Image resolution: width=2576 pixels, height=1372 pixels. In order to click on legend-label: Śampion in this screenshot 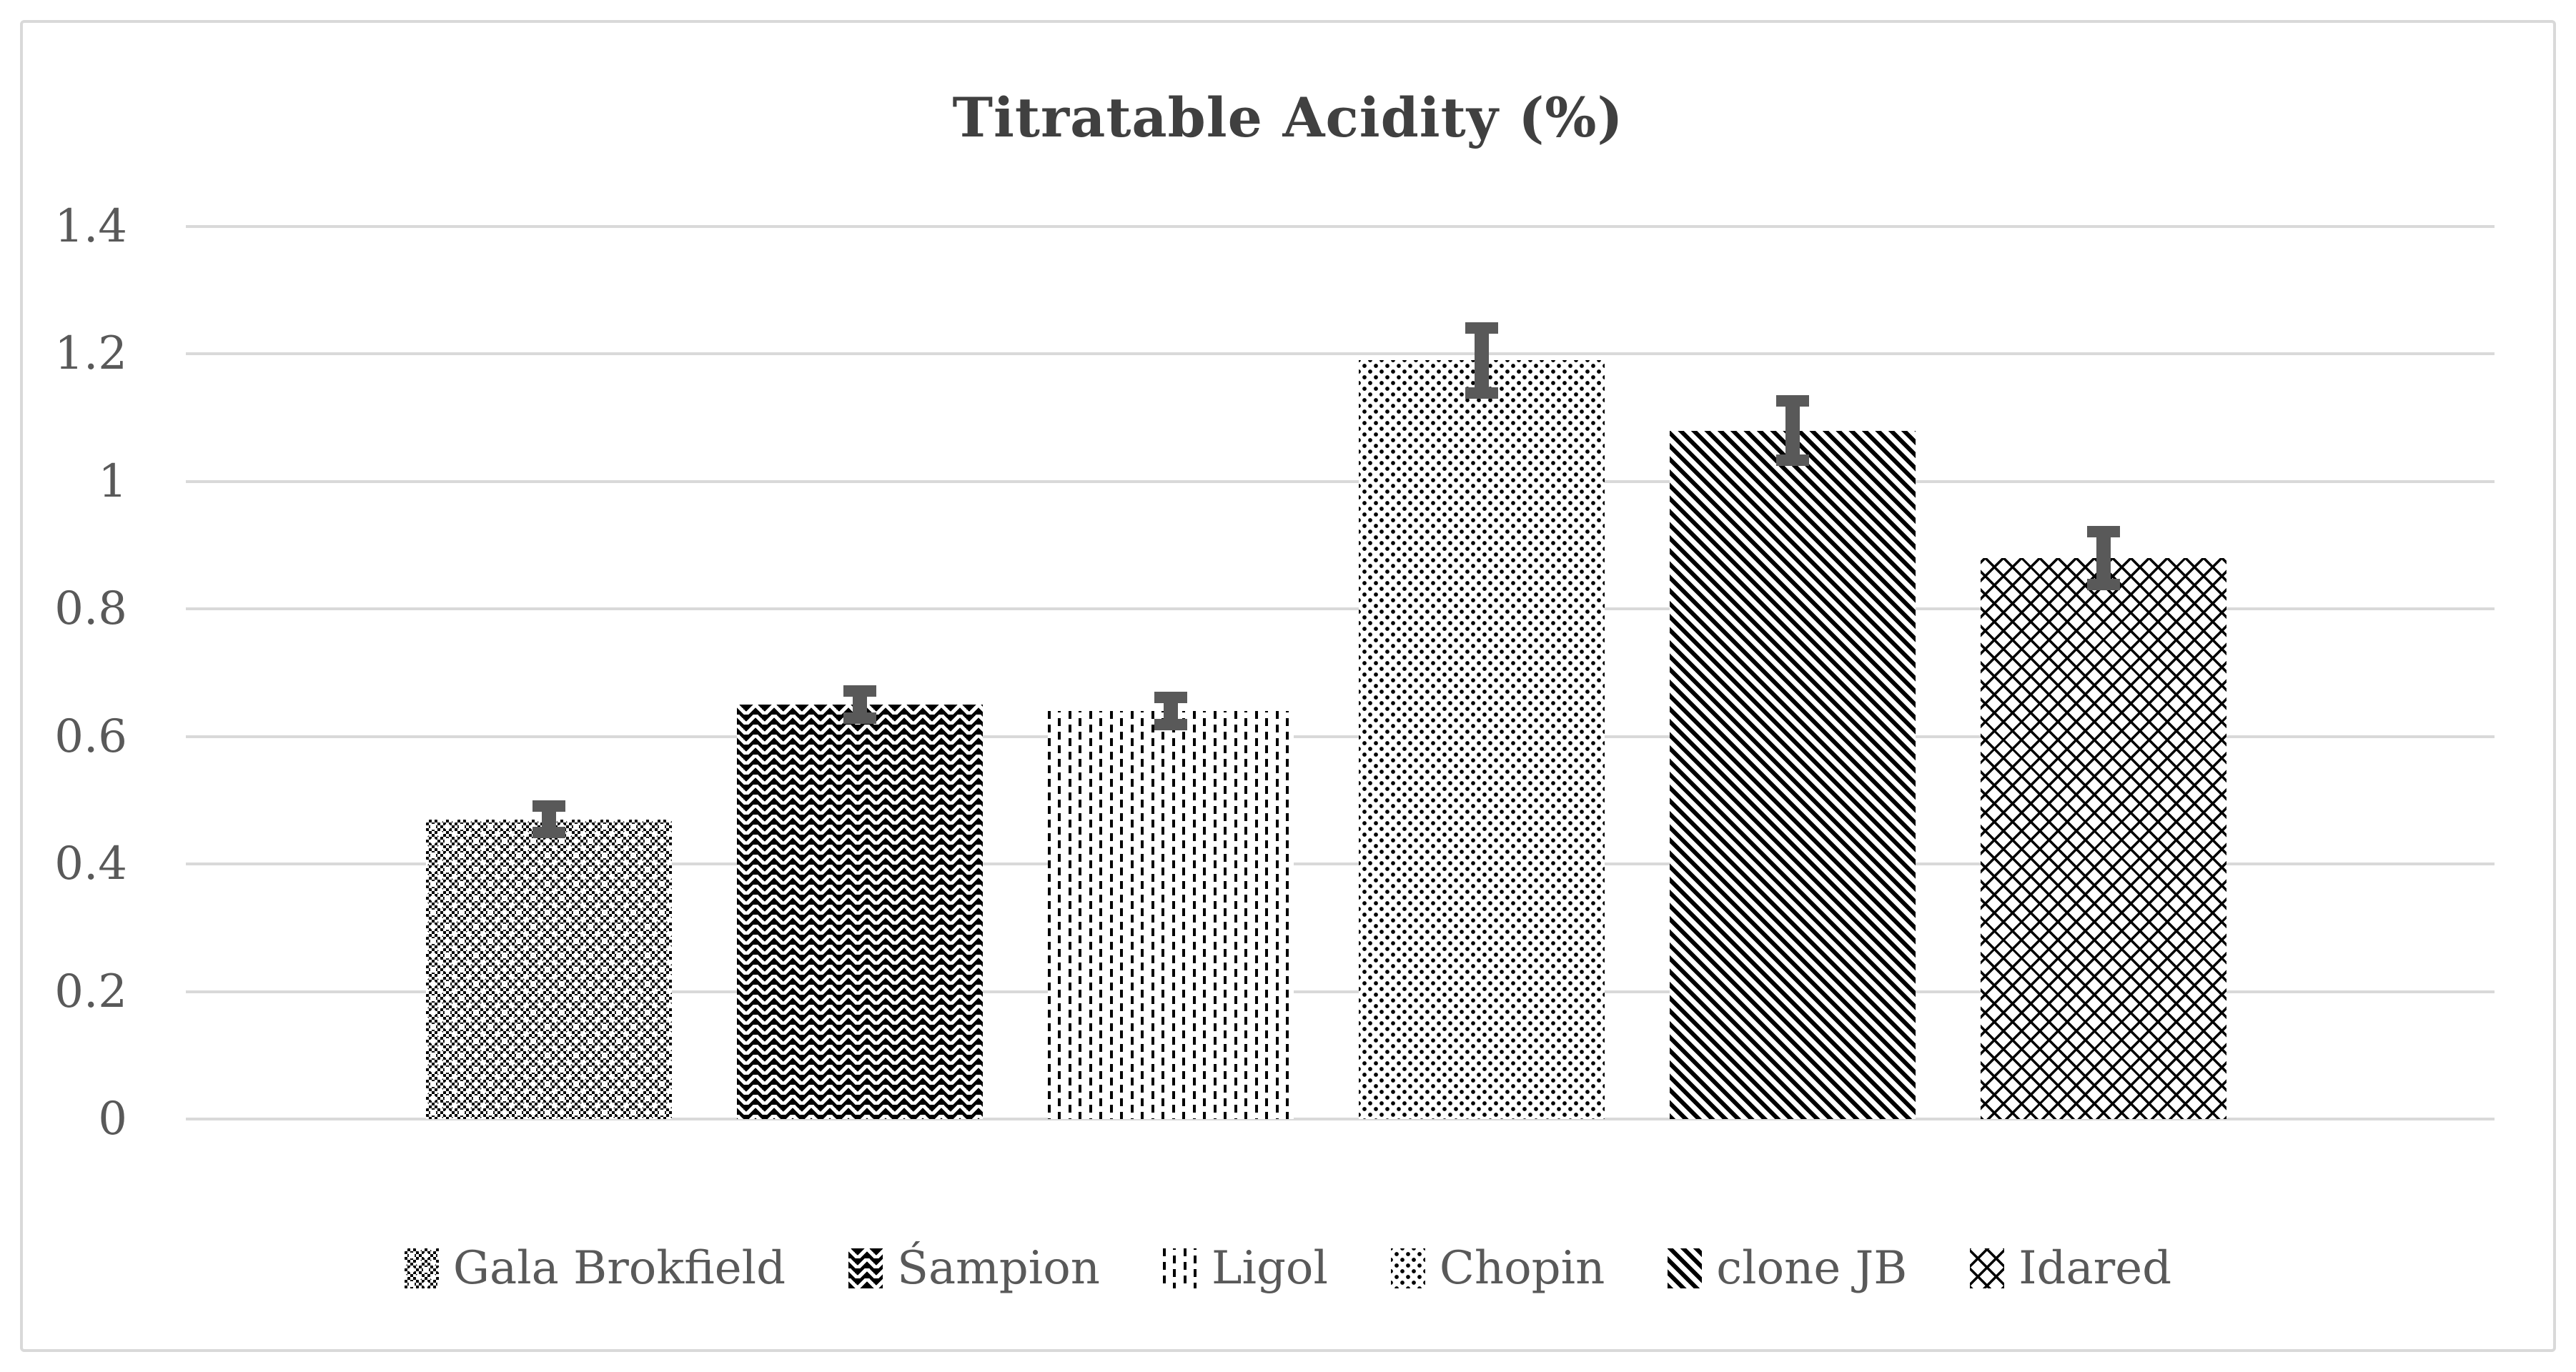, I will do `click(999, 1268)`.